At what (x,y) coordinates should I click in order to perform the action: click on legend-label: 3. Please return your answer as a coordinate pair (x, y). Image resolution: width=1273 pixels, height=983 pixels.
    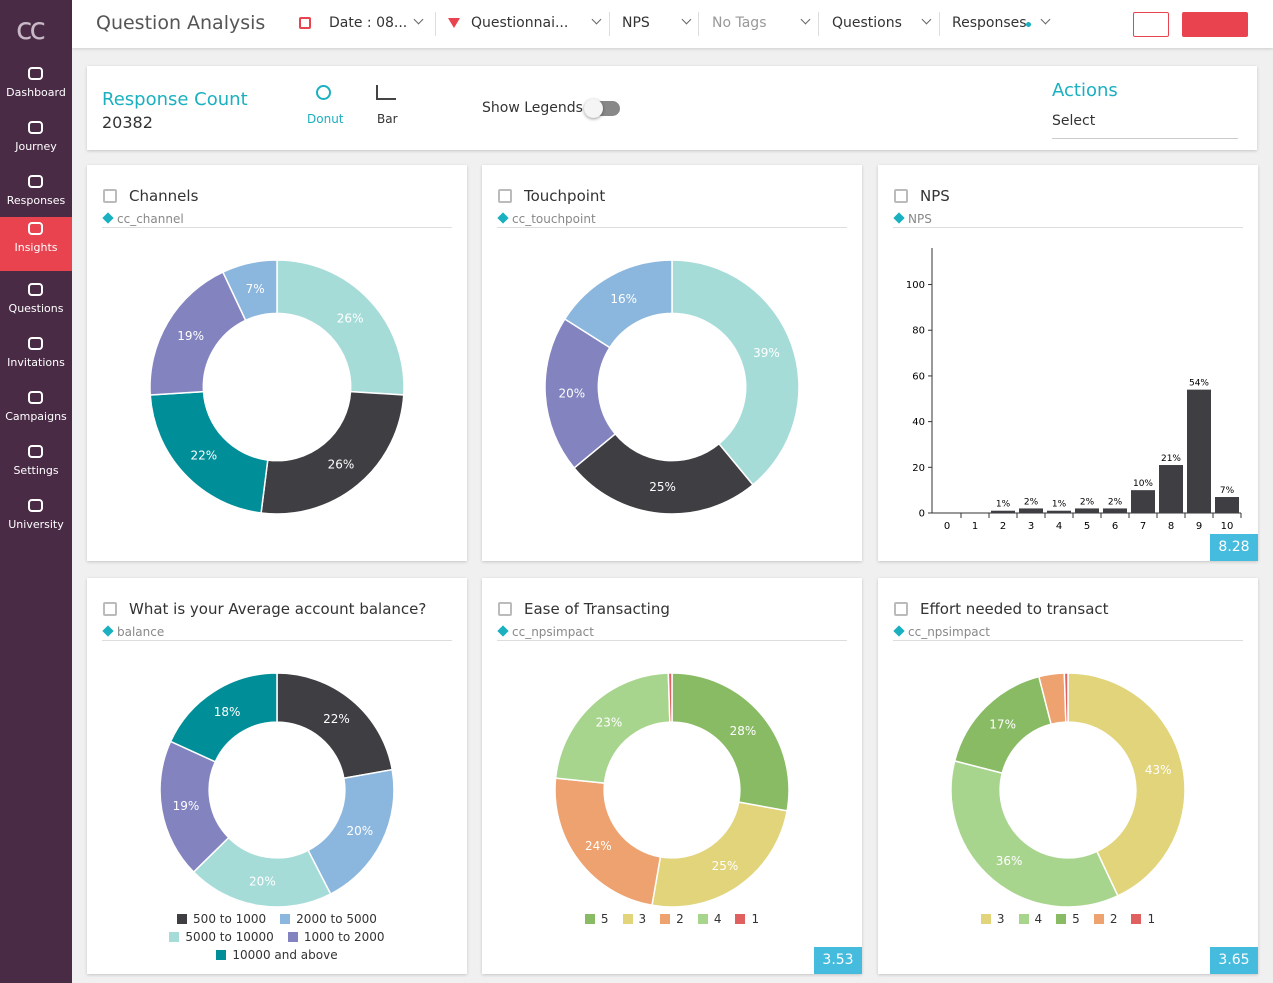
    Looking at the image, I should click on (642, 919).